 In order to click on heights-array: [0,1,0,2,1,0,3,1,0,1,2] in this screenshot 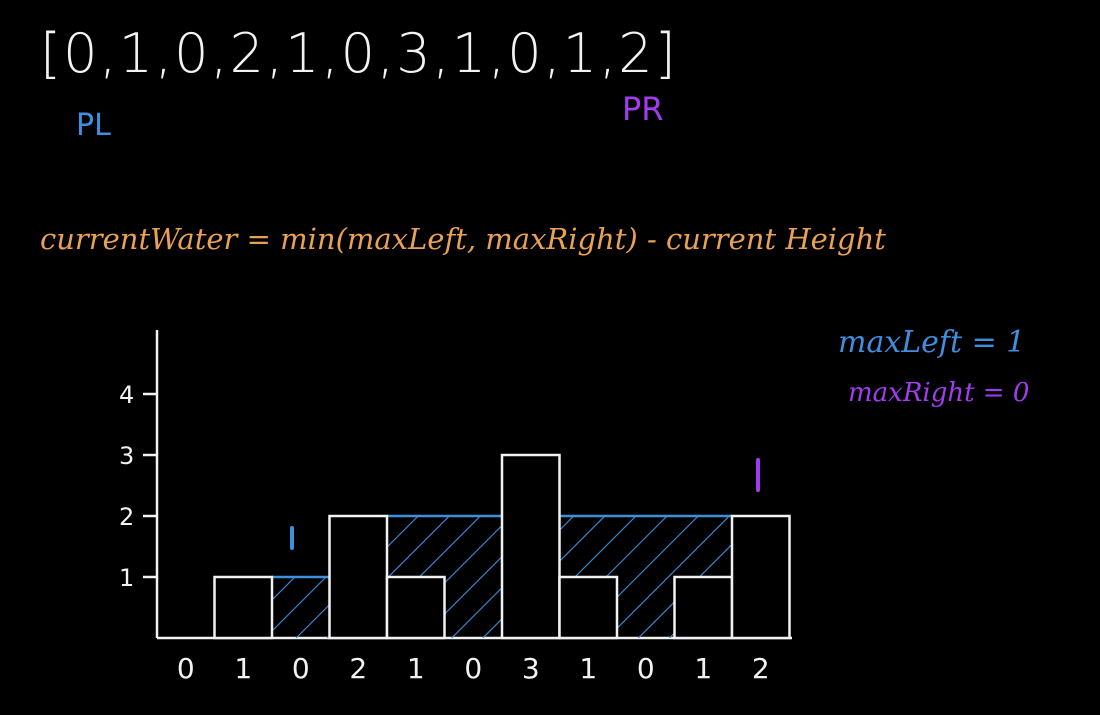, I will do `click(359, 53)`.